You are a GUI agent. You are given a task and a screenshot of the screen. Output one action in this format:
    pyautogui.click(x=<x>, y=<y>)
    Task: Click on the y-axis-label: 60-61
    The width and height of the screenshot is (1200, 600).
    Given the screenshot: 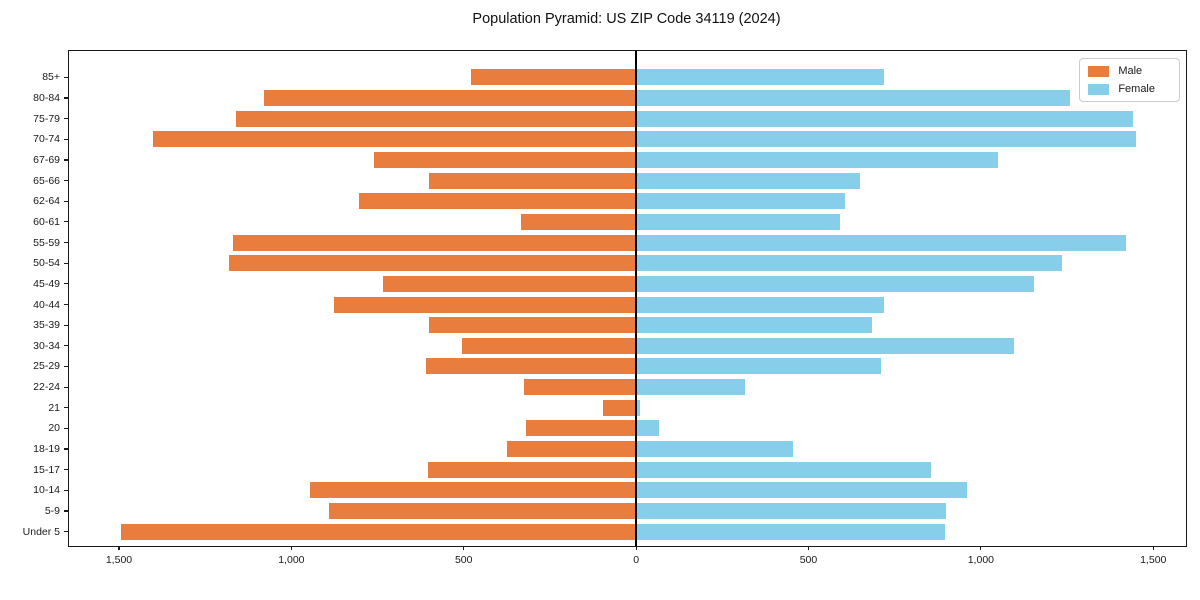 What is the action you would take?
    pyautogui.click(x=46, y=221)
    